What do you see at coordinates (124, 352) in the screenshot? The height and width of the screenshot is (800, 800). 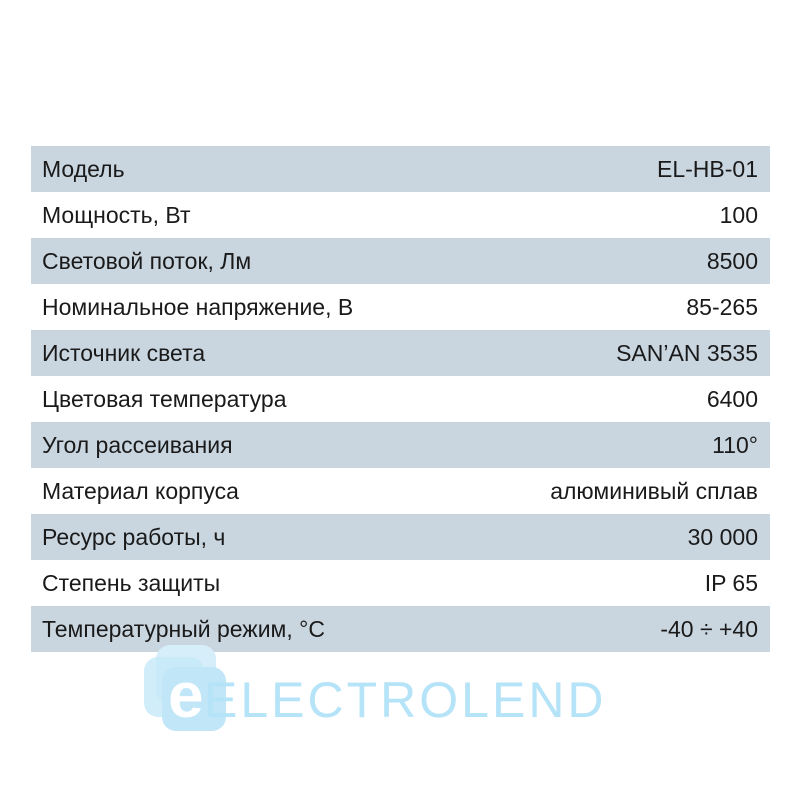 I see `spec-label: Источник света` at bounding box center [124, 352].